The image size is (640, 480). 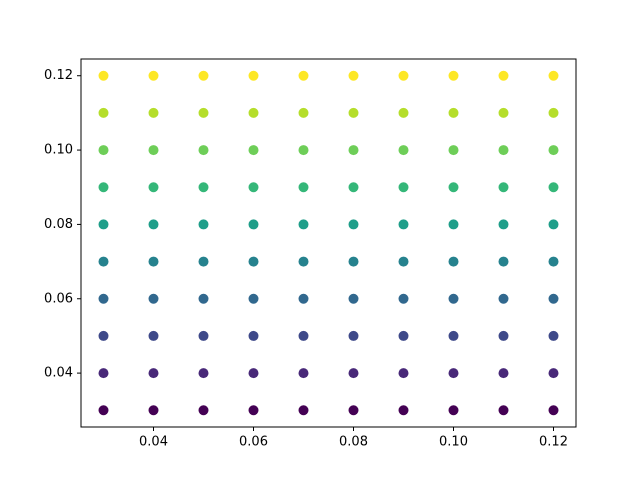 I want to click on y-tick-label: 0.06, so click(x=58, y=298).